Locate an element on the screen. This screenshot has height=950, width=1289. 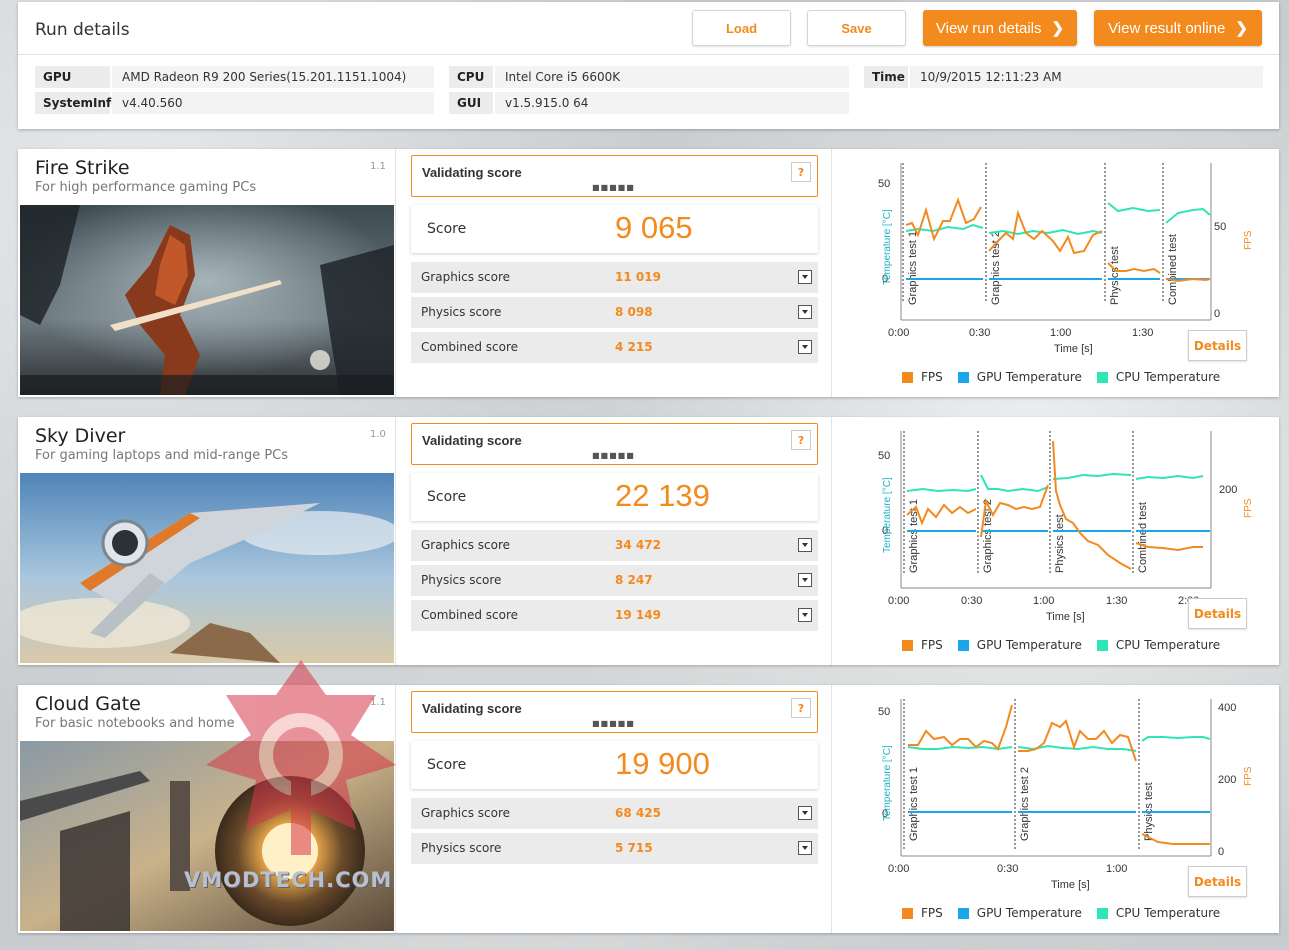
score-value: 22 139 is located at coordinates (662, 495).